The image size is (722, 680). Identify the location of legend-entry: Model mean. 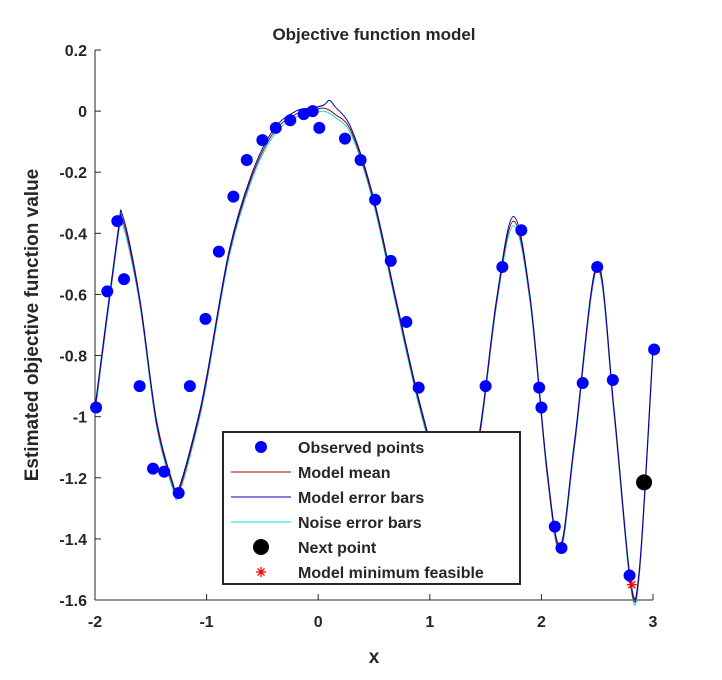
(310, 473).